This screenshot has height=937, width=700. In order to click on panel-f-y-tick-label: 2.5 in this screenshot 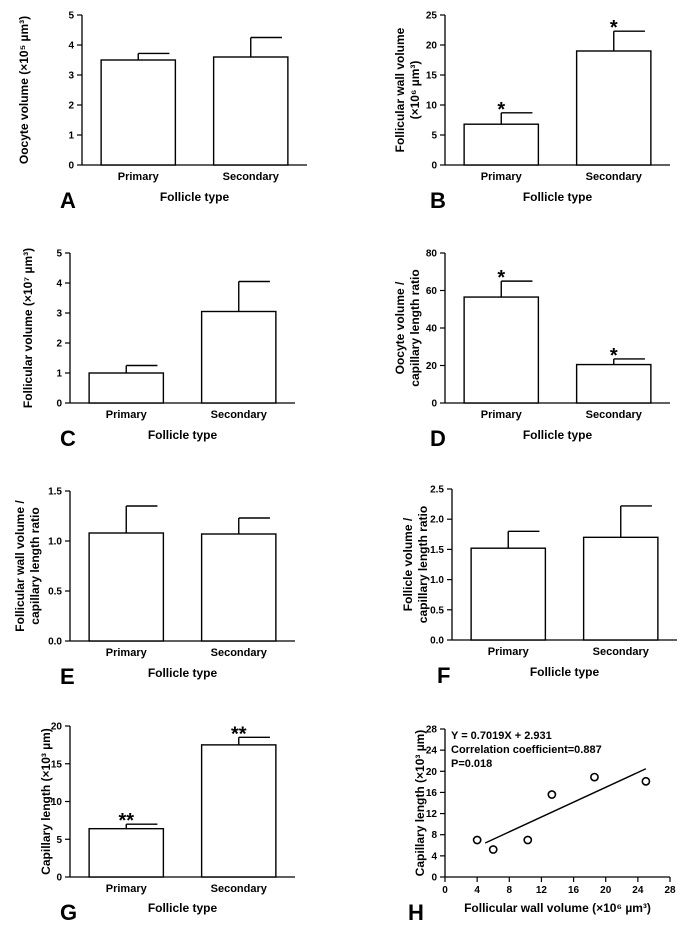, I will do `click(437, 490)`.